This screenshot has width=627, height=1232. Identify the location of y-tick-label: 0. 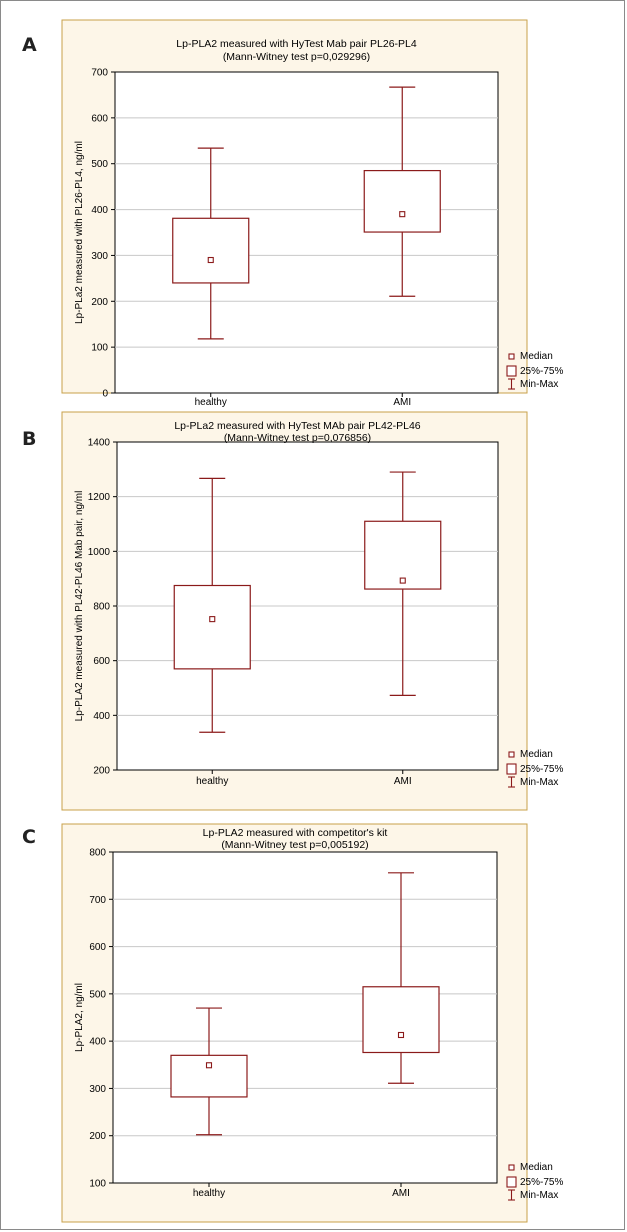
(105, 394).